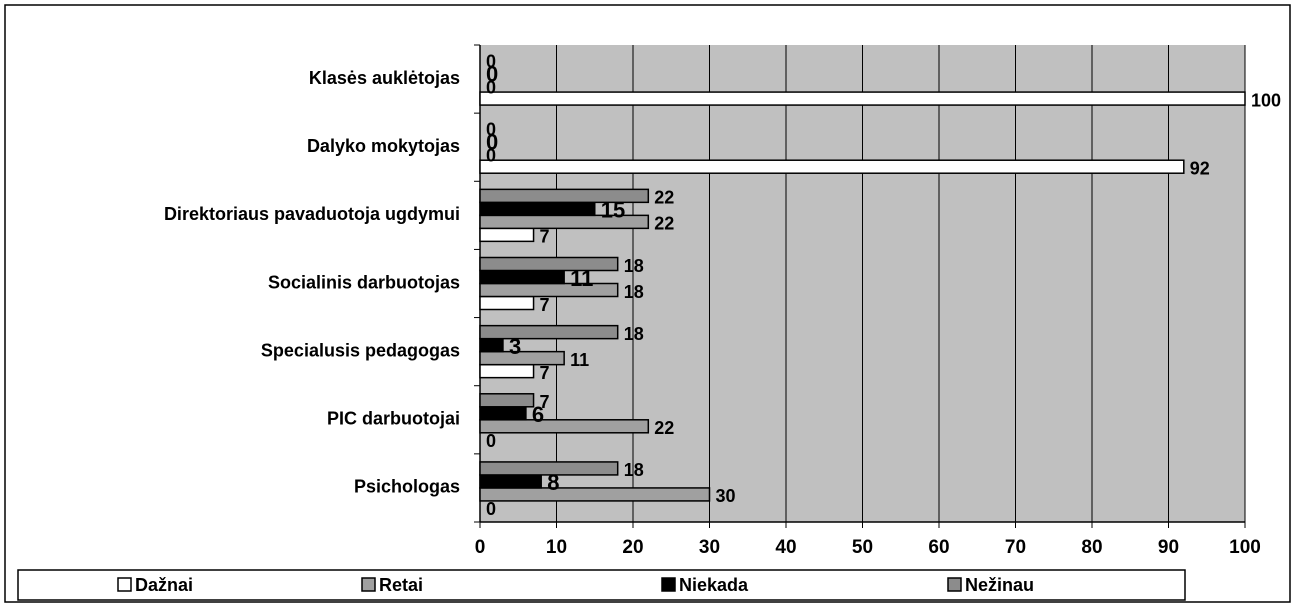  Describe the element at coordinates (709, 547) in the screenshot. I see `x-tick-label: 30` at that location.